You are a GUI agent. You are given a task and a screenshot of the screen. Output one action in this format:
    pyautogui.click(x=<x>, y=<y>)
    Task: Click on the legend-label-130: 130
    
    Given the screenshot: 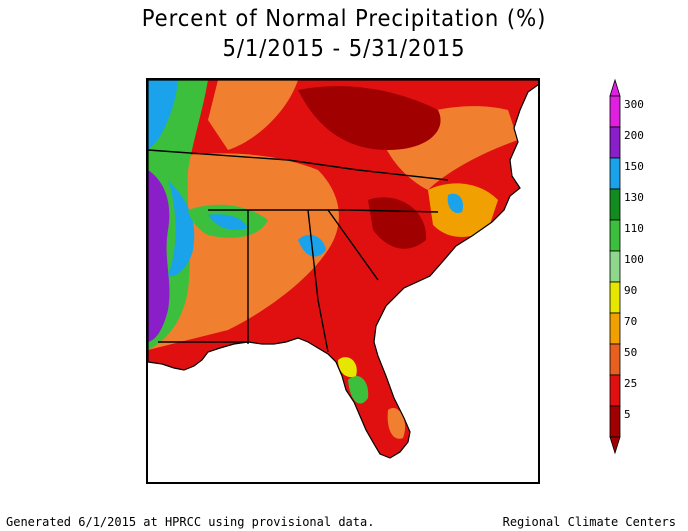 What is the action you would take?
    pyautogui.click(x=634, y=197)
    